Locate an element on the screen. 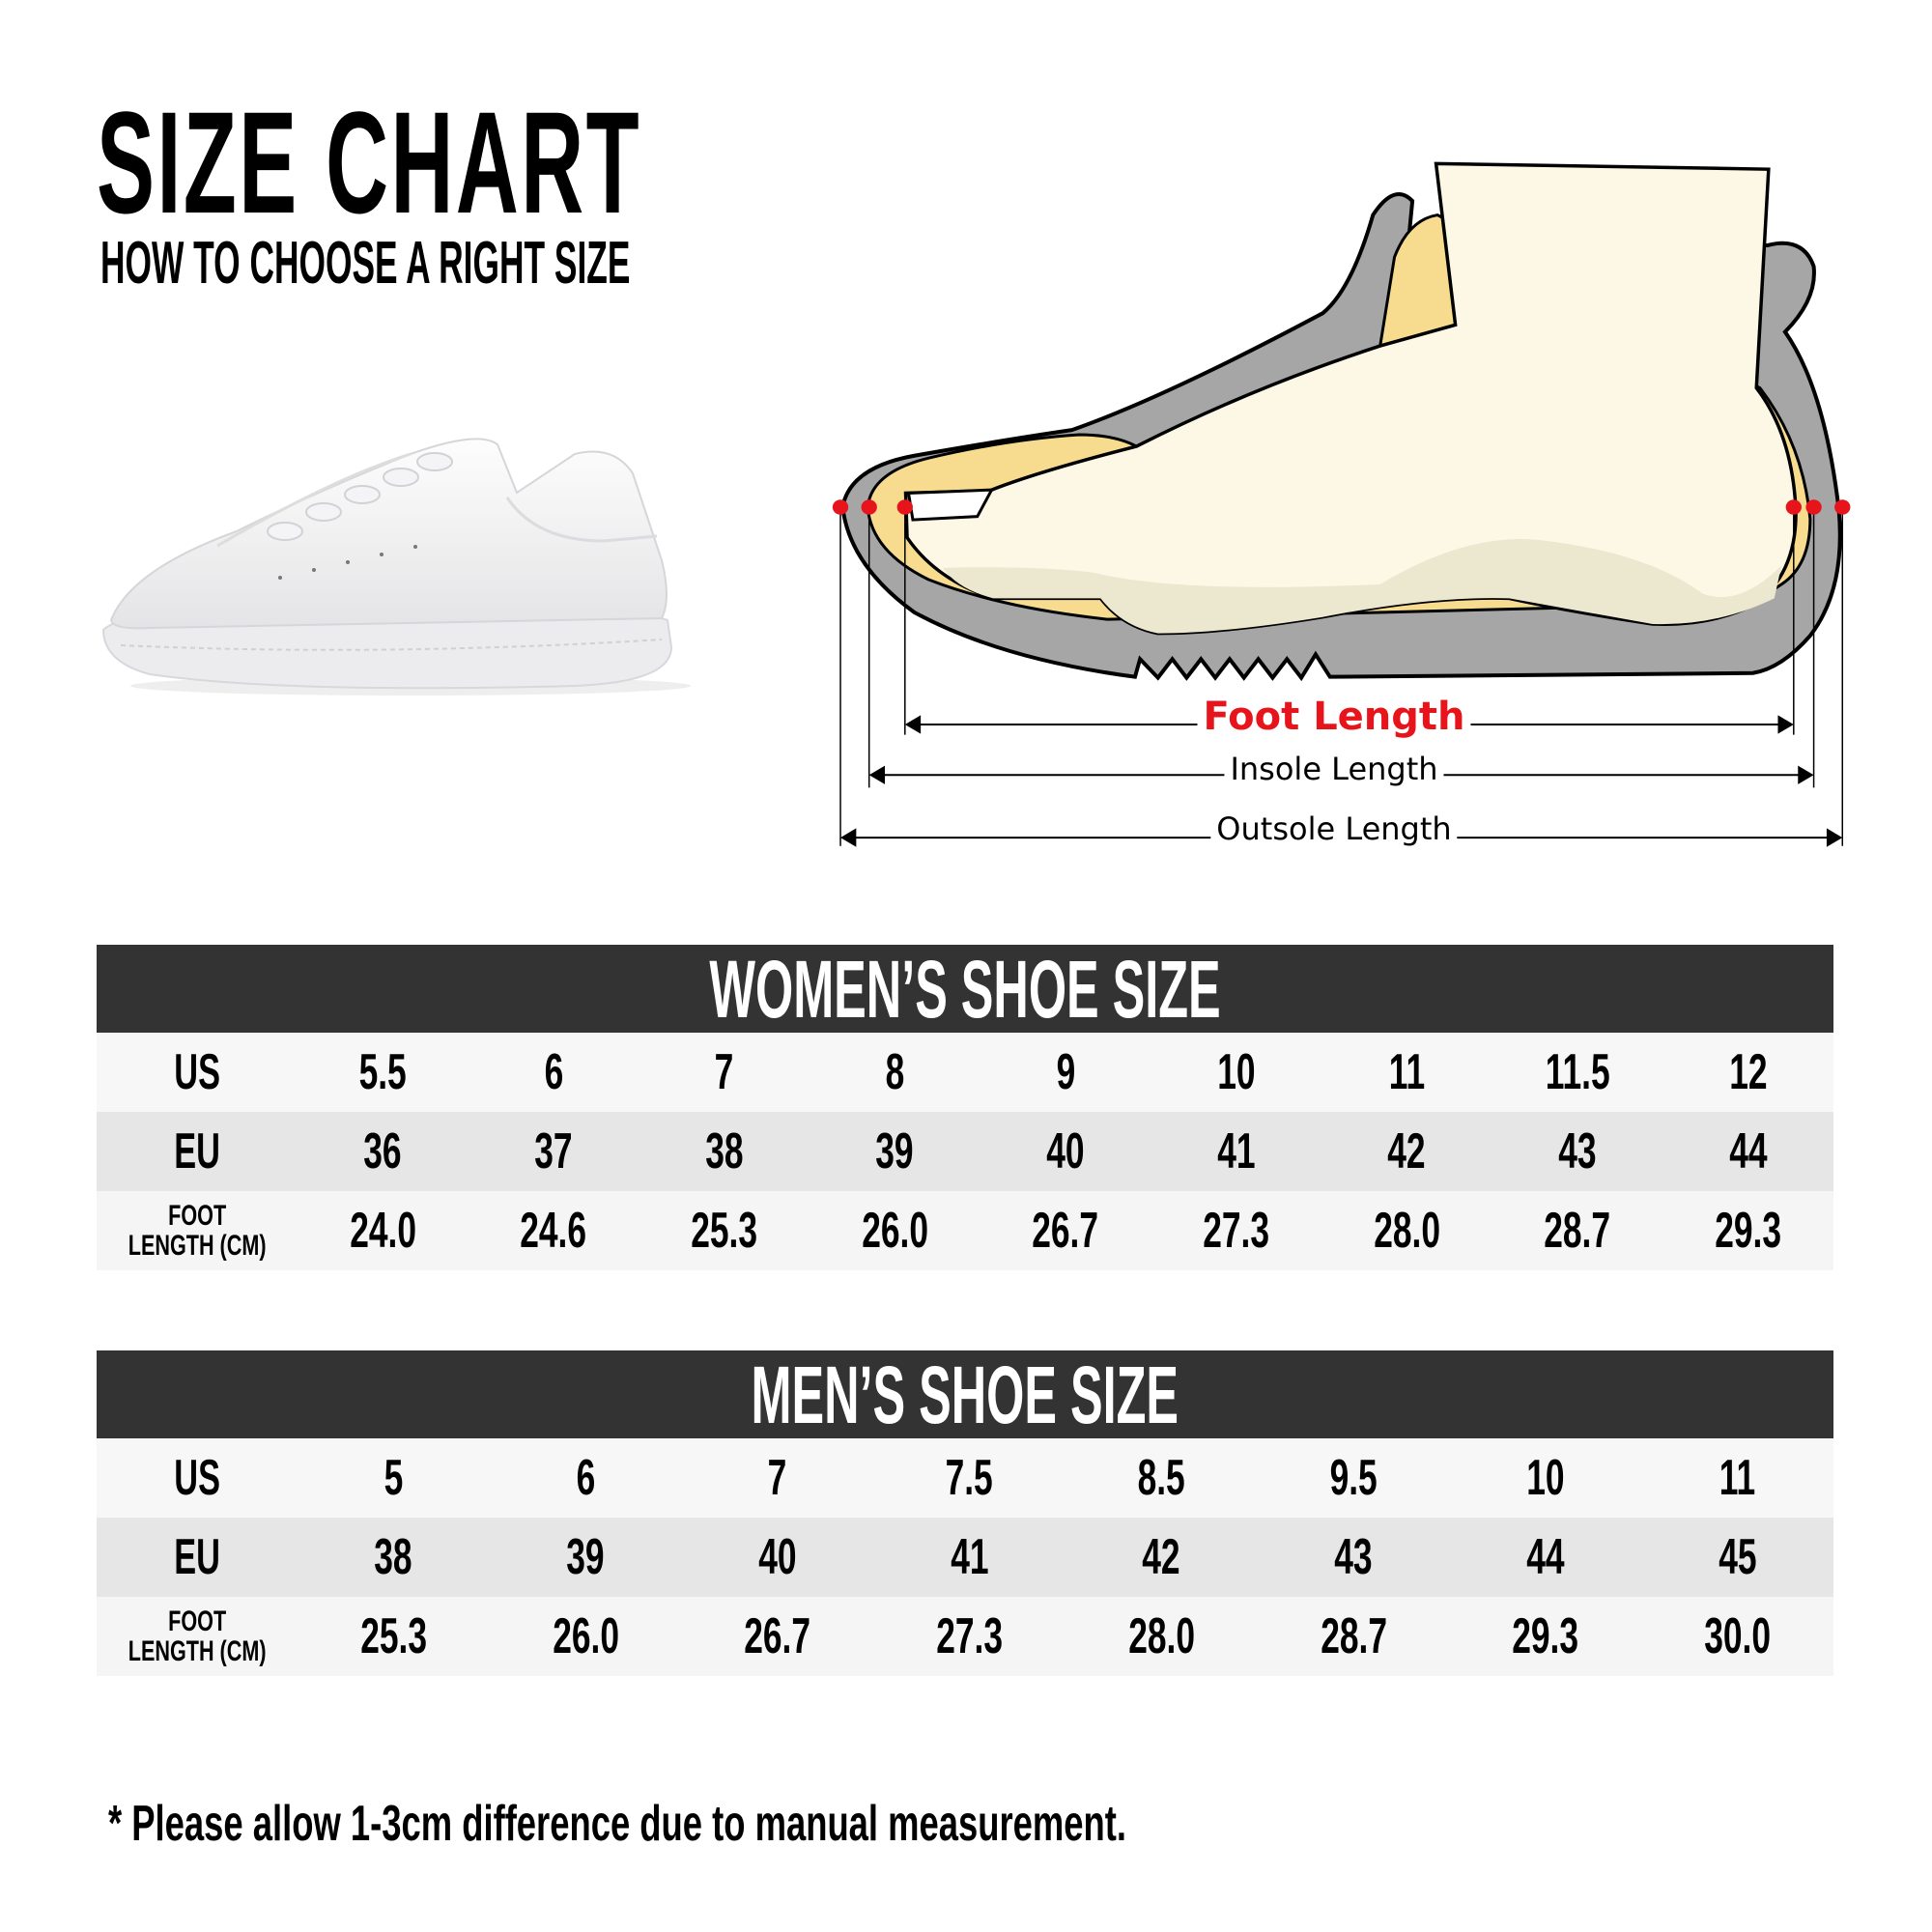  table-cell: 36 is located at coordinates (383, 1151).